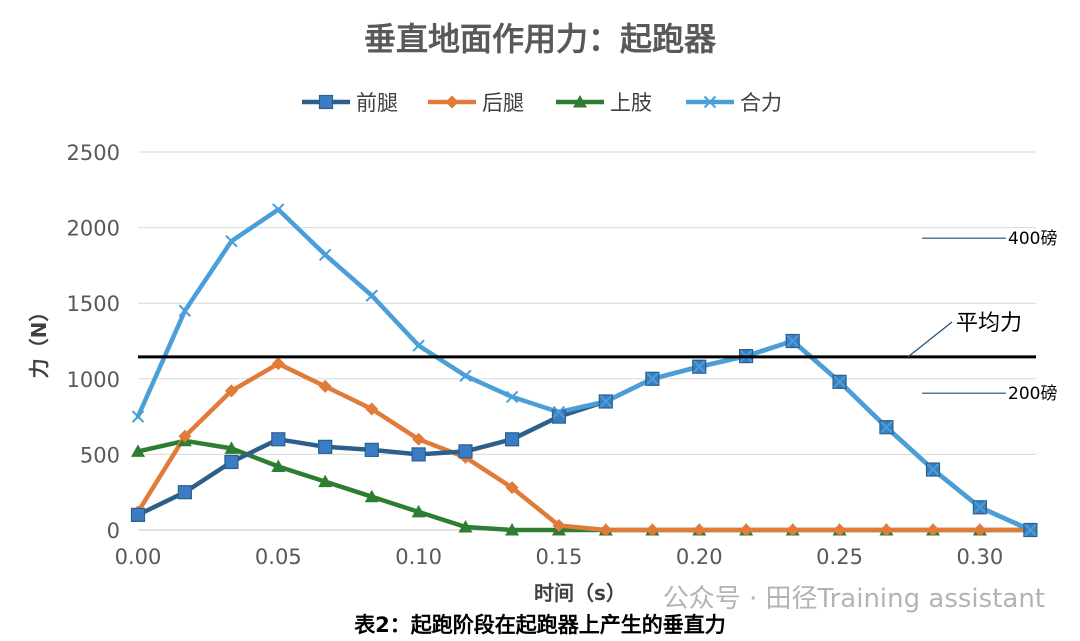 This screenshot has width=1080, height=641. Describe the element at coordinates (631, 103) in the screenshot. I see `legend-label: 上肢` at that location.